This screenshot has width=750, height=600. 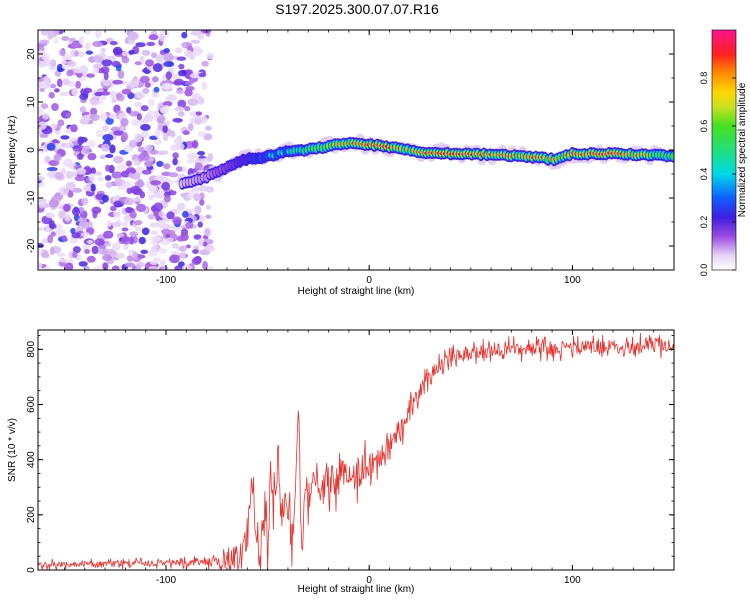 What do you see at coordinates (31, 514) in the screenshot?
I see `snr-y-tick-label: 200` at bounding box center [31, 514].